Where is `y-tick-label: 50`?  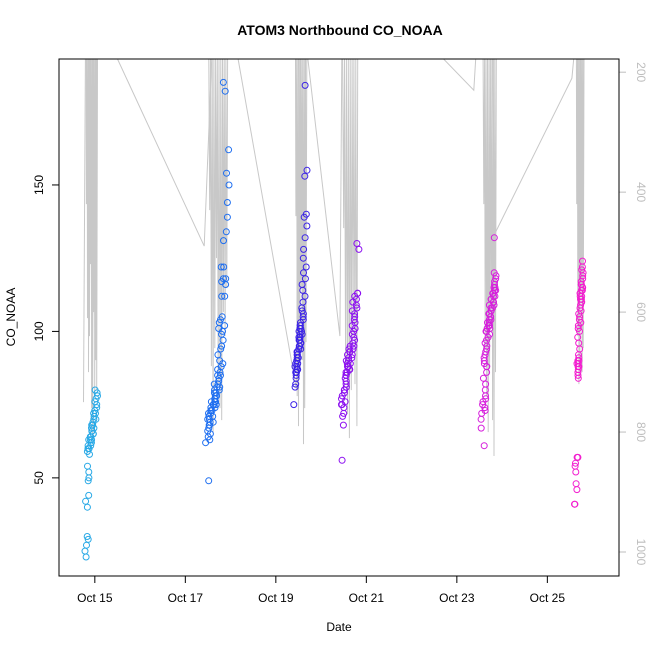 y-tick-label: 50 is located at coordinates (39, 478).